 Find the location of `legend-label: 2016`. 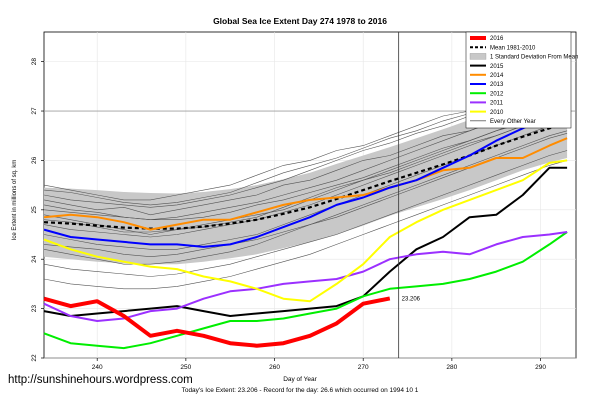

legend-label: 2016 is located at coordinates (497, 39).